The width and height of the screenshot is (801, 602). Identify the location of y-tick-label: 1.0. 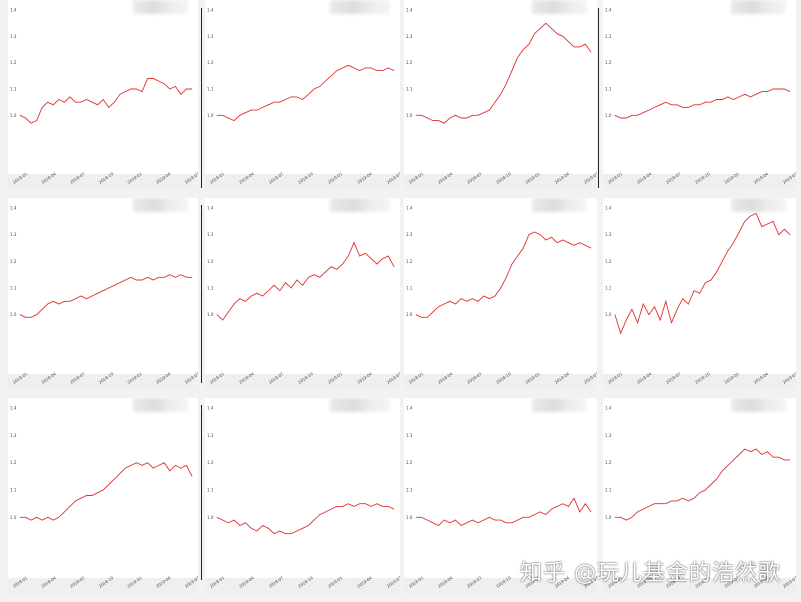
(210, 314).